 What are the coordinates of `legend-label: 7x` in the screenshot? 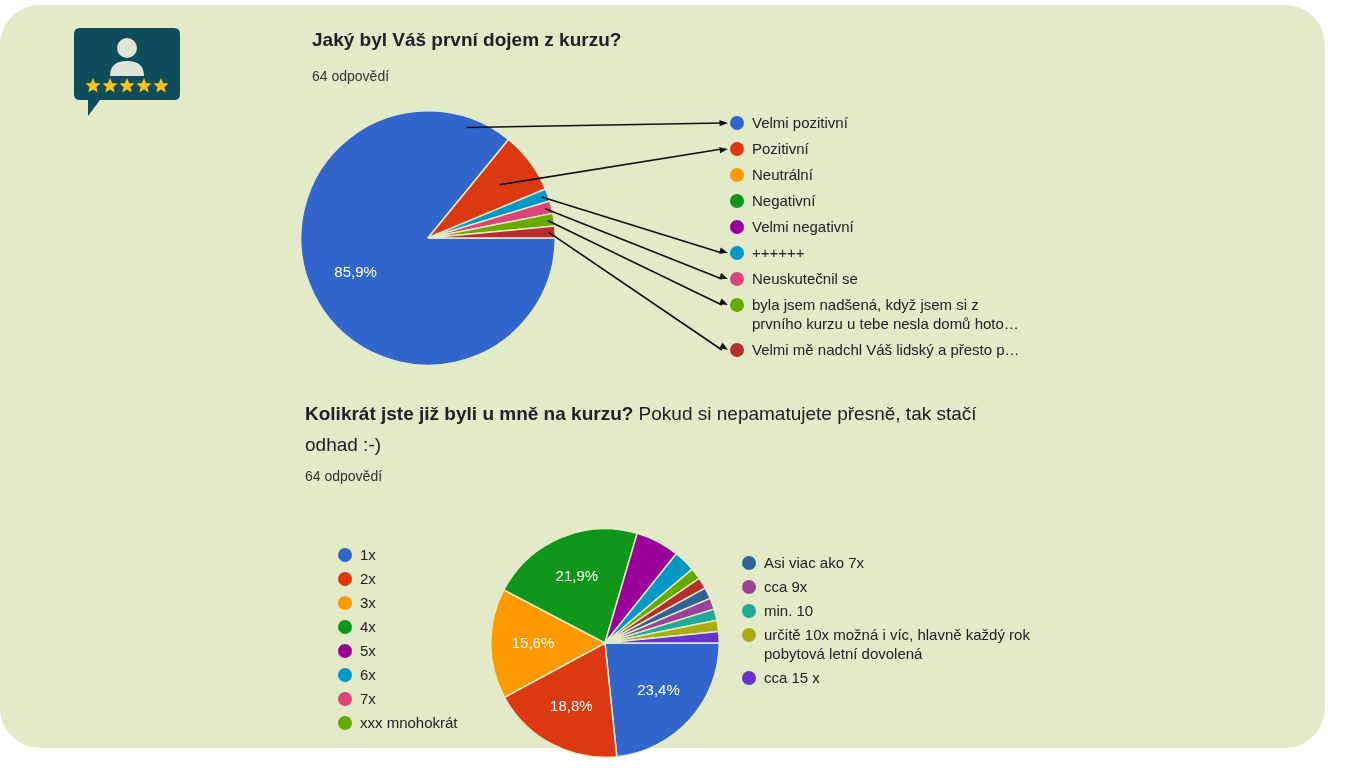 It's located at (368, 698).